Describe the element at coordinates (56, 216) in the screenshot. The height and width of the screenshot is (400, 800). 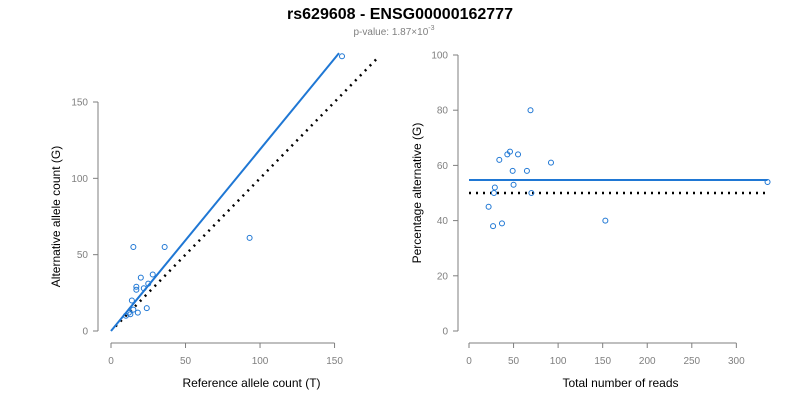
I see `y-axis-title: Alternative allele count (G)` at that location.